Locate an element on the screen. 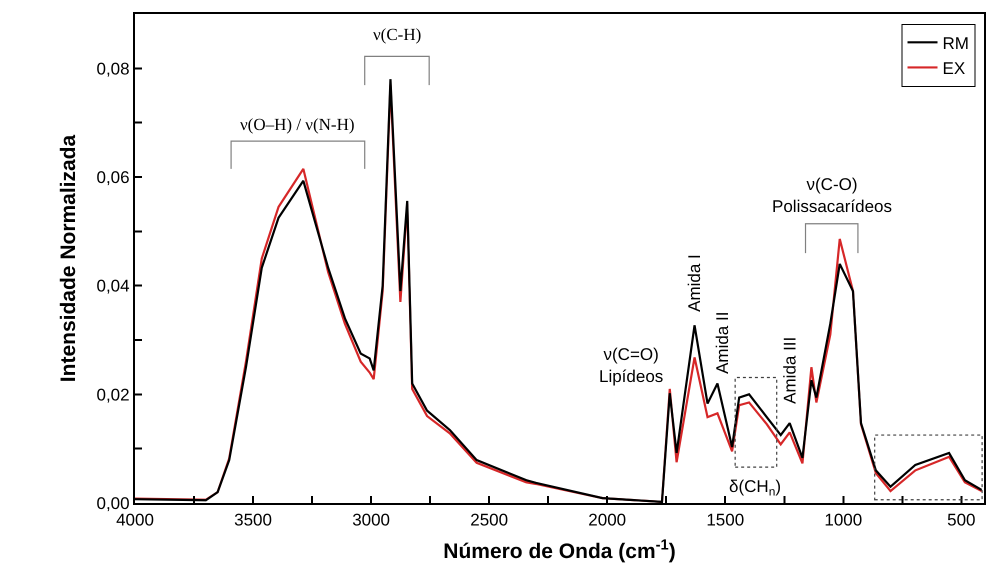 The width and height of the screenshot is (992, 588). annotation: ν(O–H) / ν(N-H) is located at coordinates (297, 124).